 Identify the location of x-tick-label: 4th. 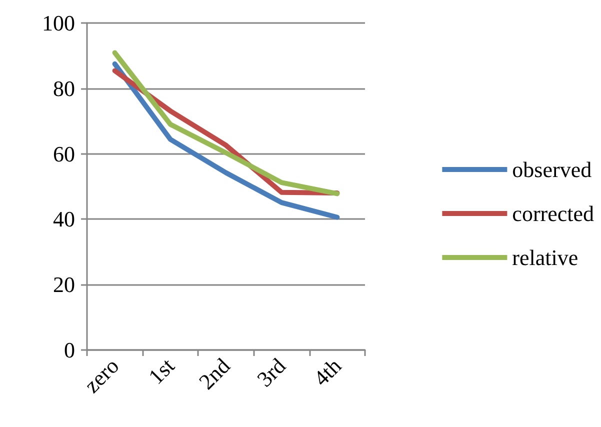
(327, 372).